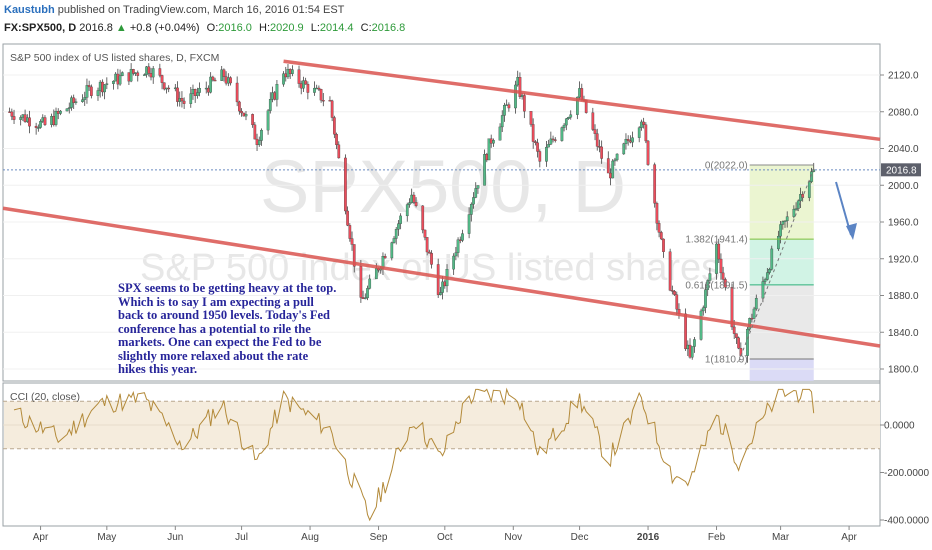  What do you see at coordinates (717, 537) in the screenshot?
I see `time-tick-label: Feb` at bounding box center [717, 537].